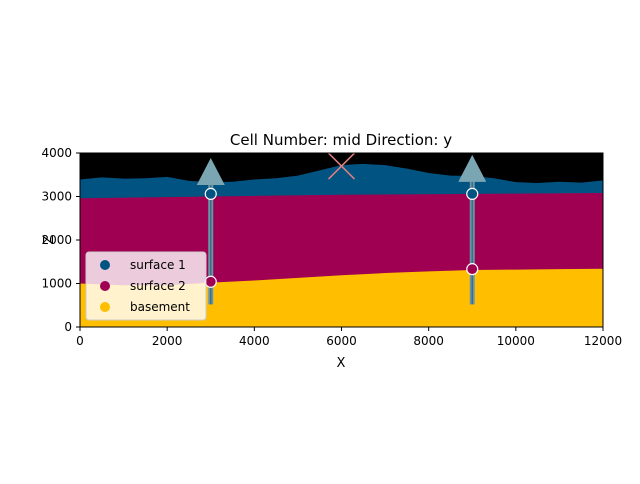 The width and height of the screenshot is (640, 484). I want to click on x-tick-label: 4000, so click(254, 341).